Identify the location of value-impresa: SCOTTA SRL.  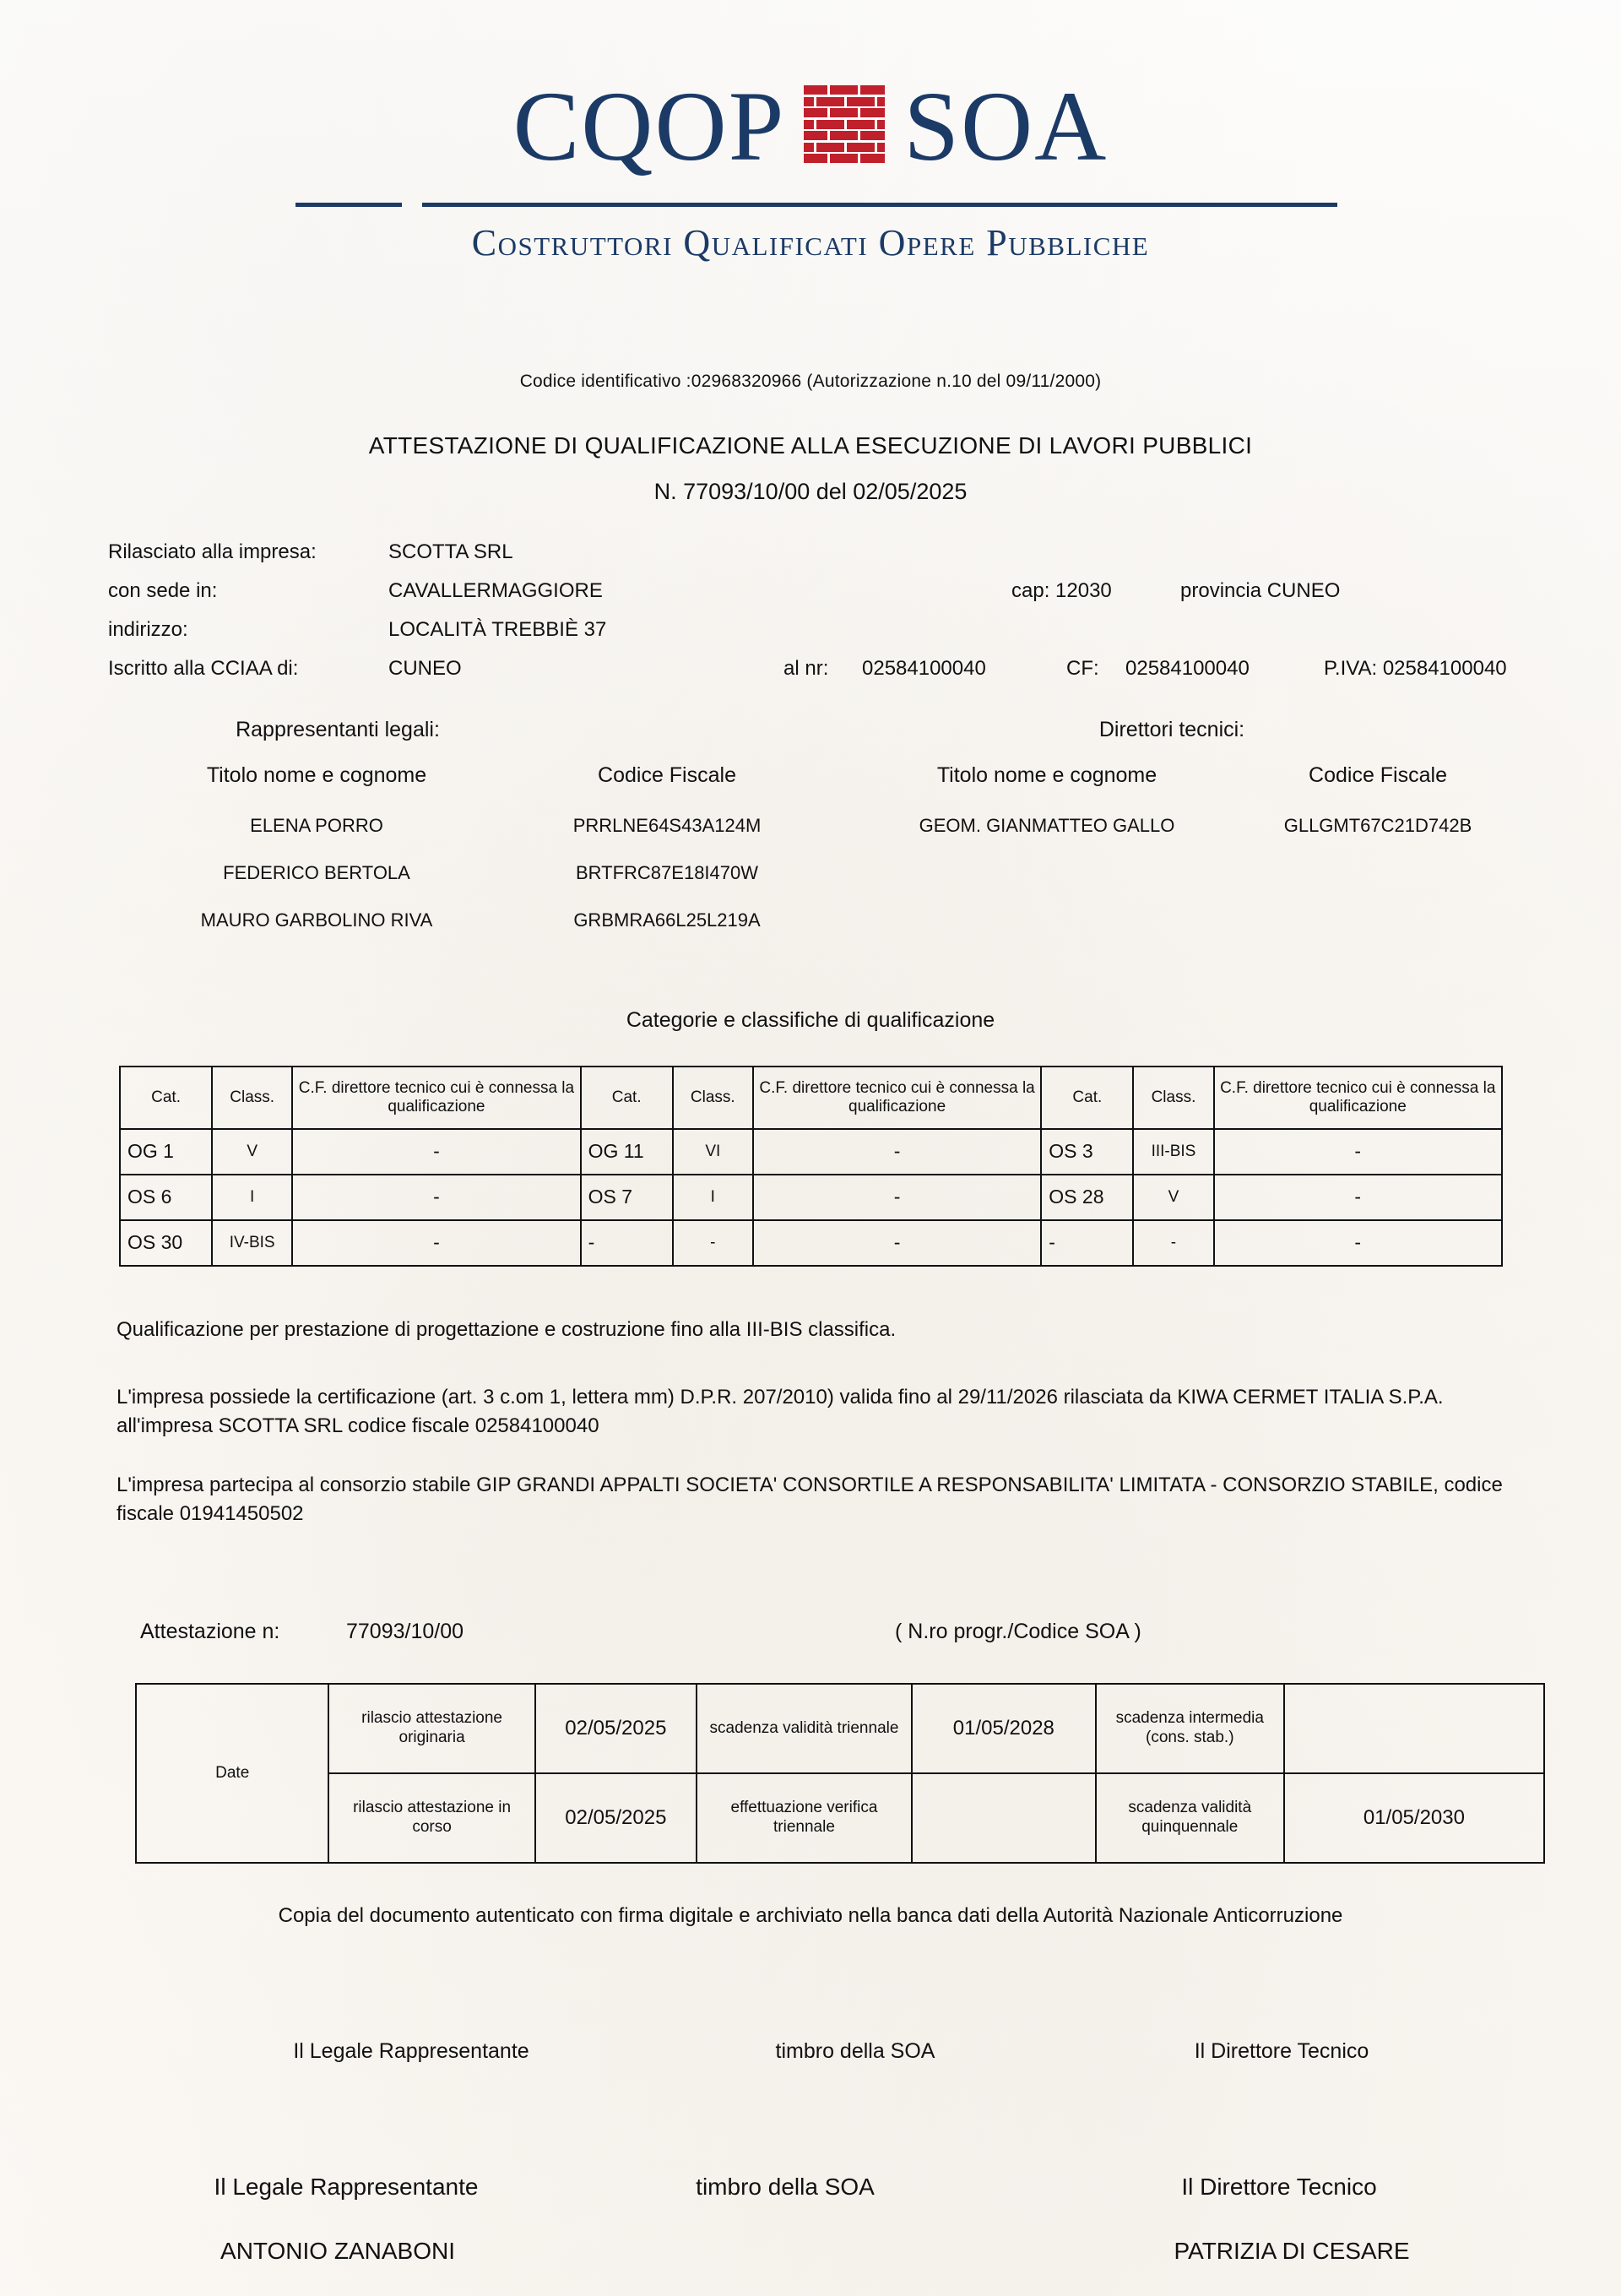
(450, 551).